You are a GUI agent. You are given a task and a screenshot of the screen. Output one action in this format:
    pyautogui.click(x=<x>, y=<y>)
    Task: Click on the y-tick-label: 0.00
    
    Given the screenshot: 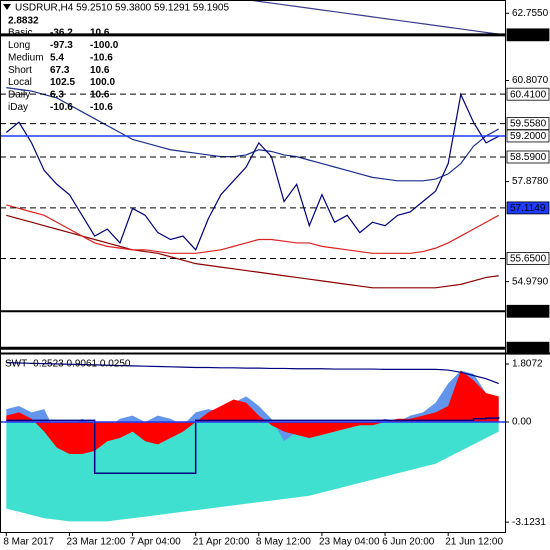 What is the action you would take?
    pyautogui.click(x=522, y=422)
    